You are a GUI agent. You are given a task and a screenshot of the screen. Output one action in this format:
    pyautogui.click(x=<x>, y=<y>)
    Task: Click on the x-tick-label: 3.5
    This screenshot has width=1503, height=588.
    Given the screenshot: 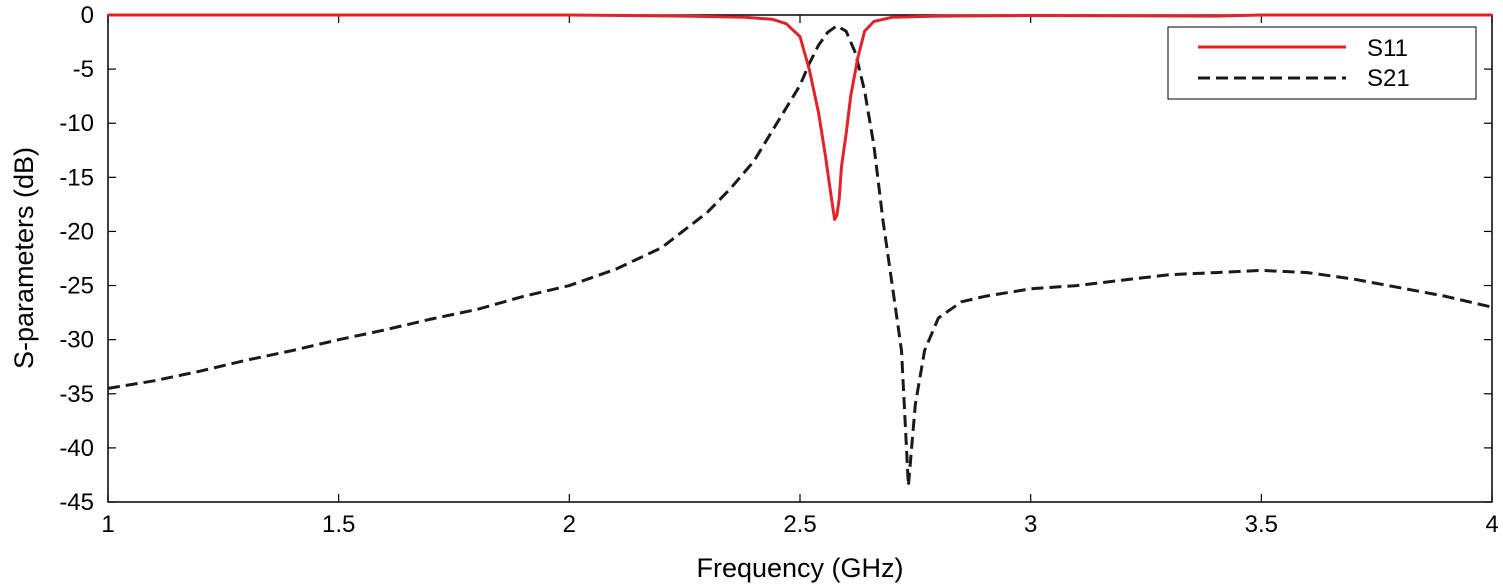 What is the action you would take?
    pyautogui.click(x=1261, y=524)
    